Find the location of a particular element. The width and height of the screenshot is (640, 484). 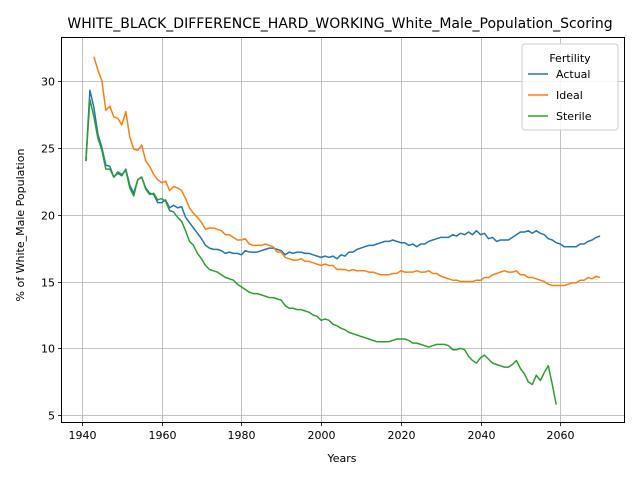

x-tick-label: 2060 is located at coordinates (561, 435).